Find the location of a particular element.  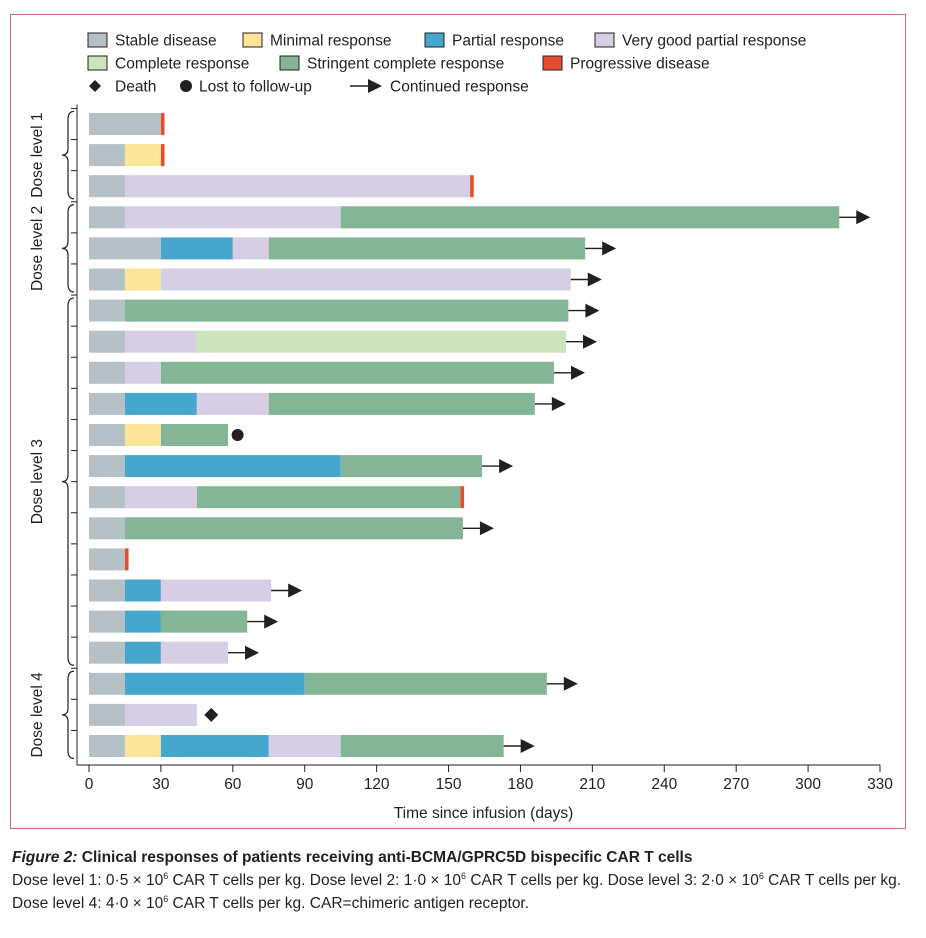

legend-label: Death is located at coordinates (135, 87).